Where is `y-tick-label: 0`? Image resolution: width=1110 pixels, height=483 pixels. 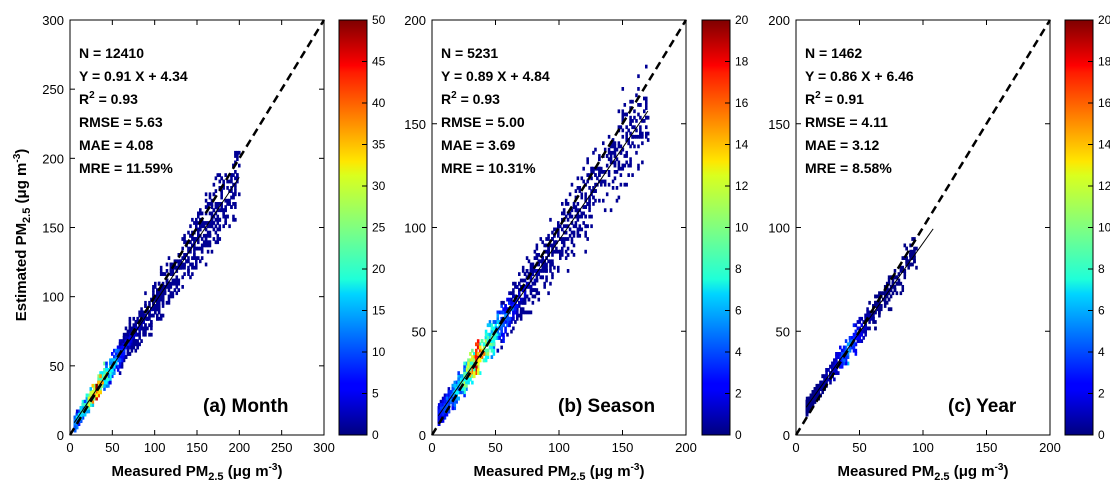
y-tick-label: 0 is located at coordinates (60, 435).